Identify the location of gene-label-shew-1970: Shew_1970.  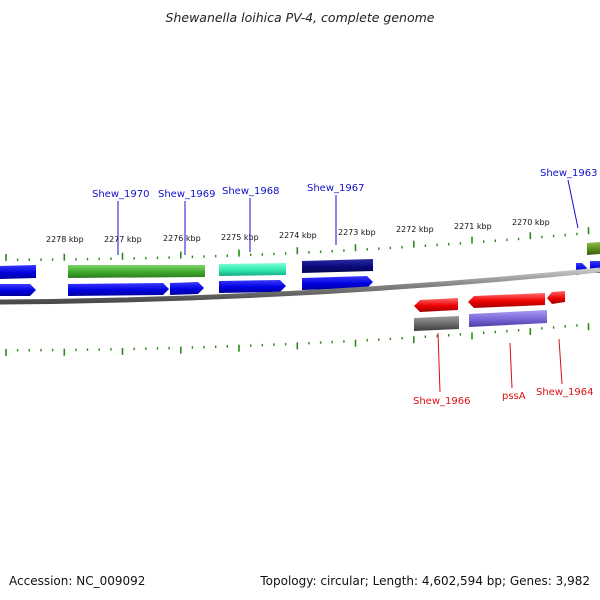
(120, 194).